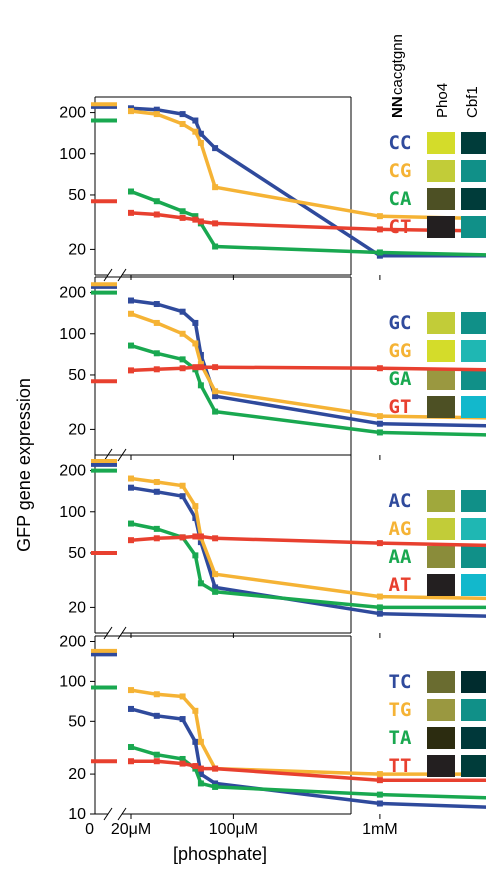 This screenshot has height=870, width=486. I want to click on sequence-label-ta: TA, so click(400, 738).